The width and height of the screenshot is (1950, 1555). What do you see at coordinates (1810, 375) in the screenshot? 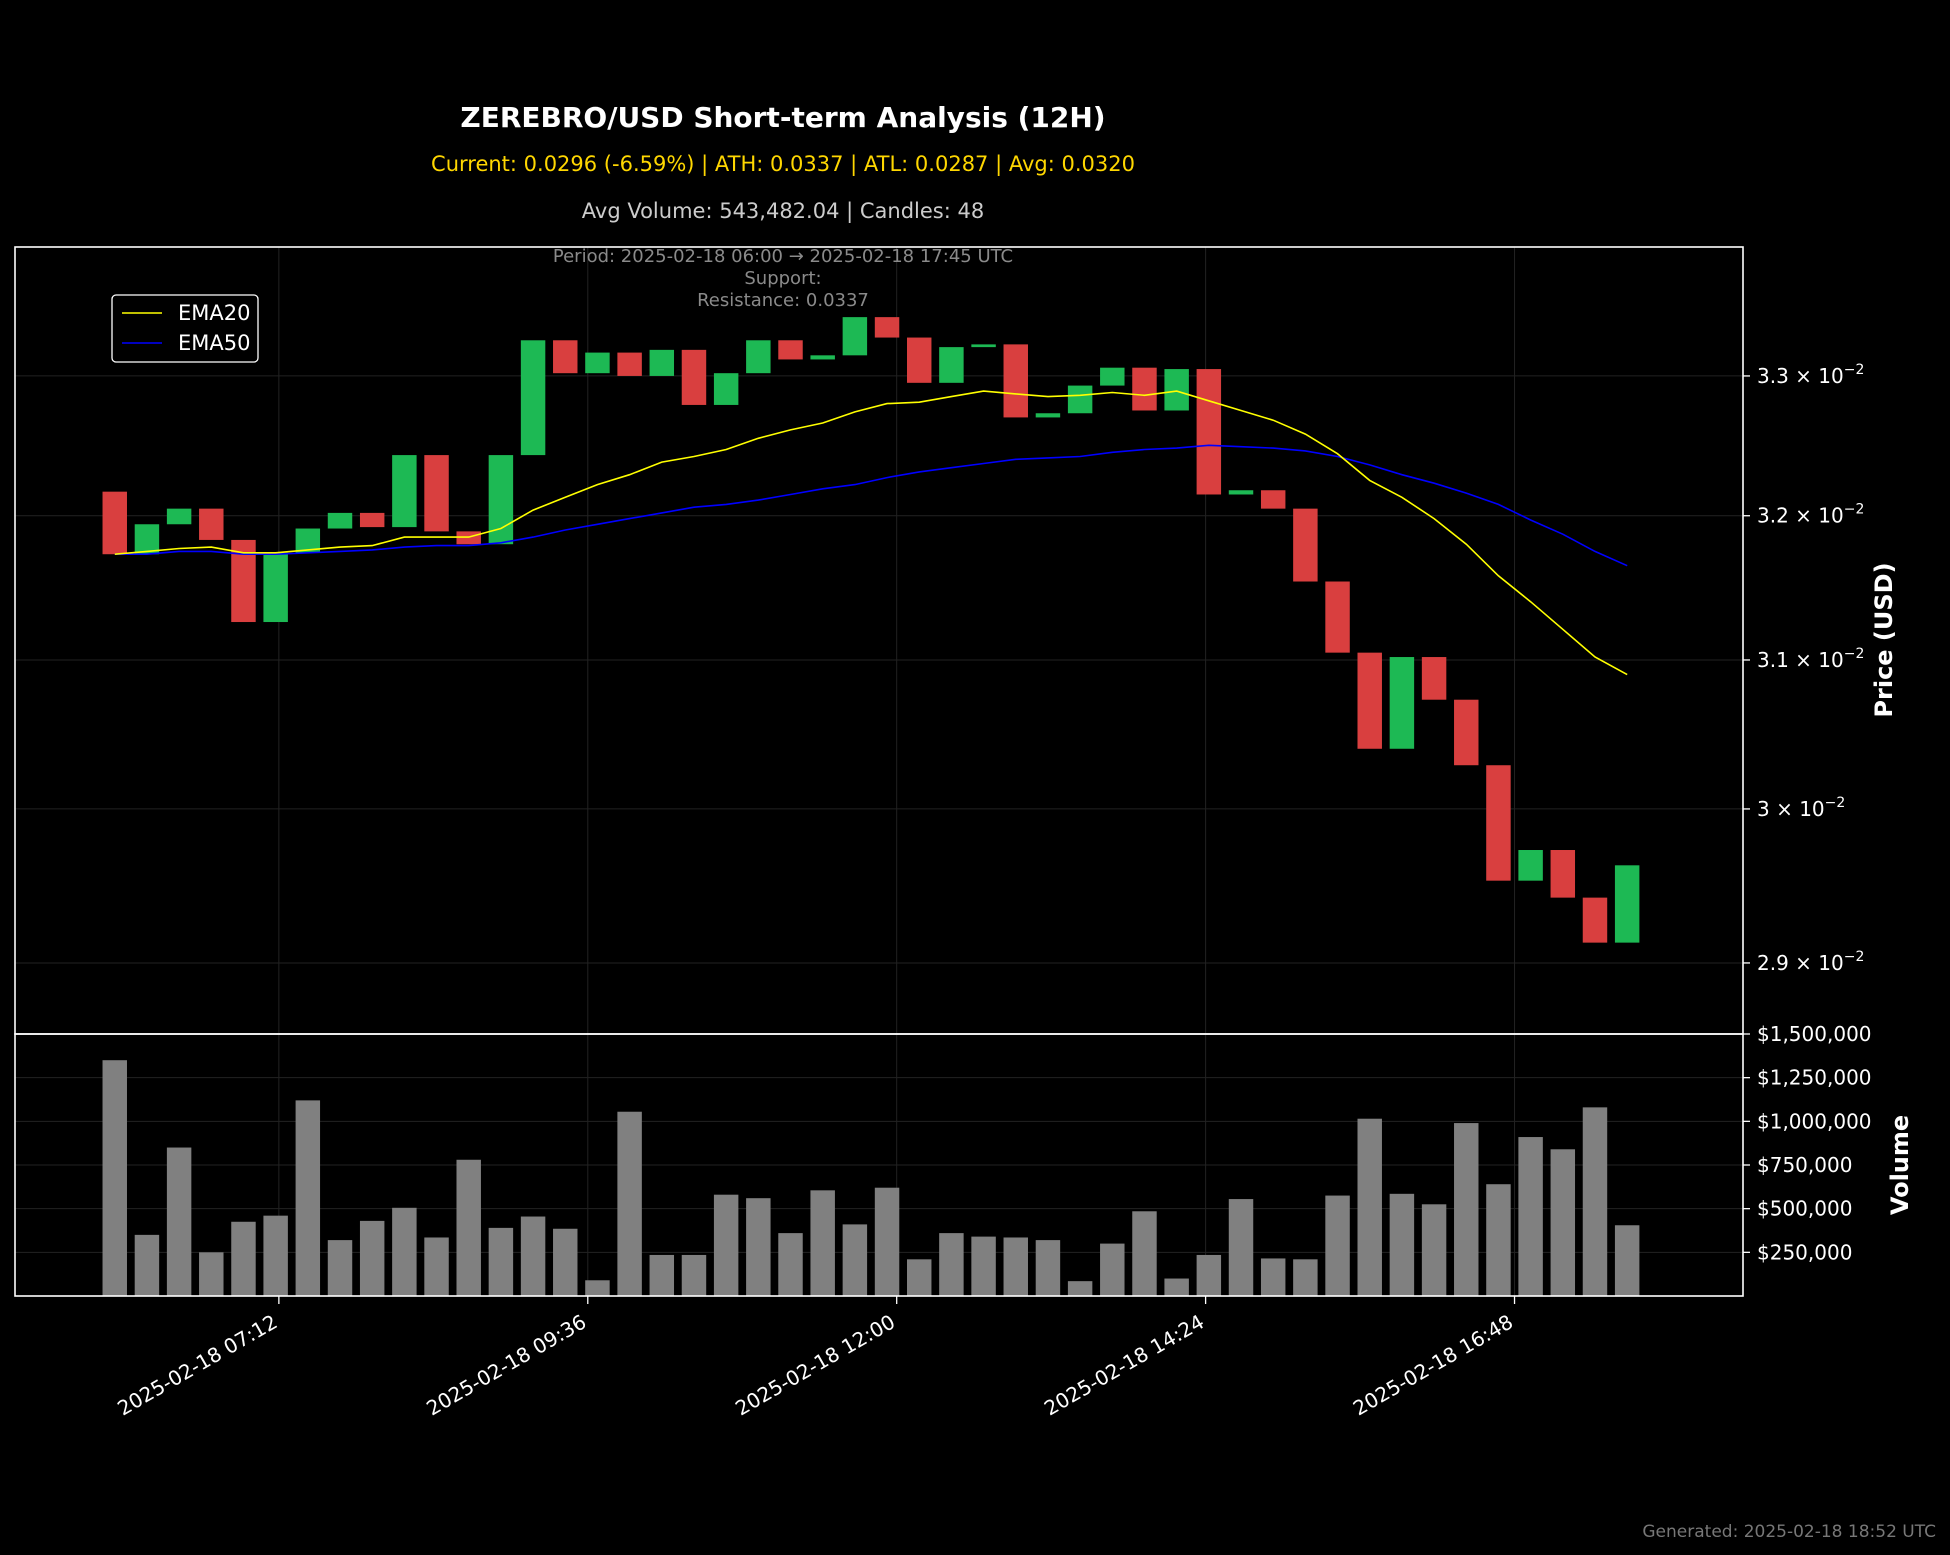
I see `price-tick-label: 3.3 × 10⁻²` at bounding box center [1810, 375].